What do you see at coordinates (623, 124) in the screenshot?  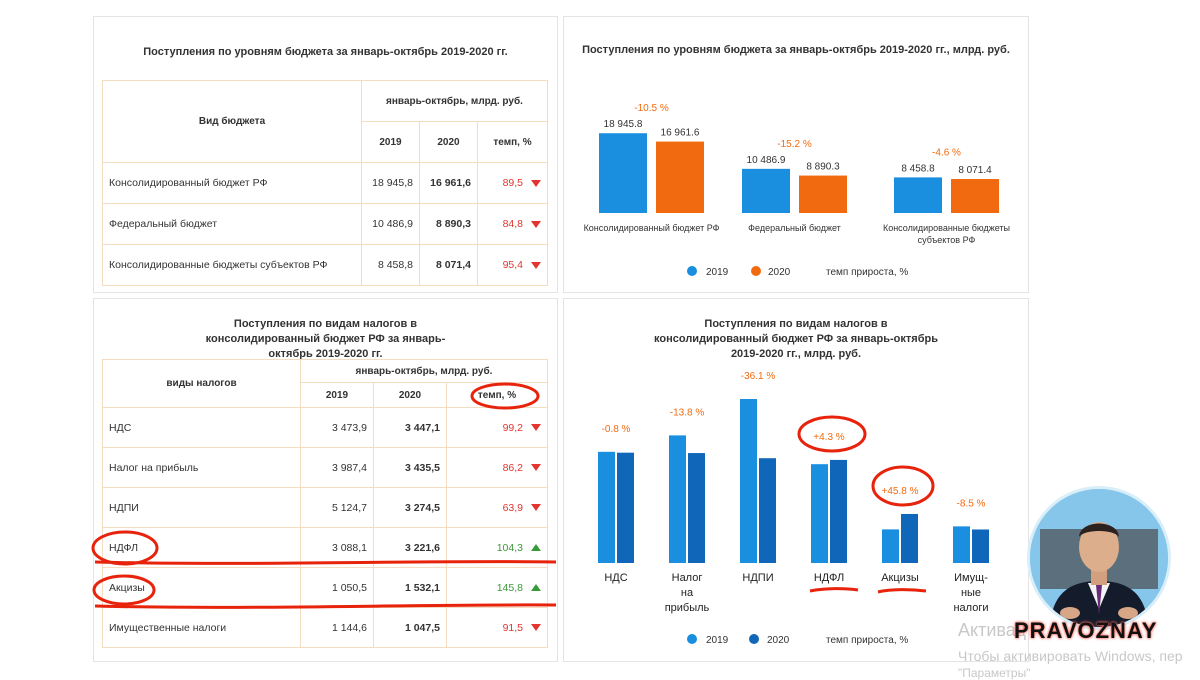 I see `data-label: 18 945.8` at bounding box center [623, 124].